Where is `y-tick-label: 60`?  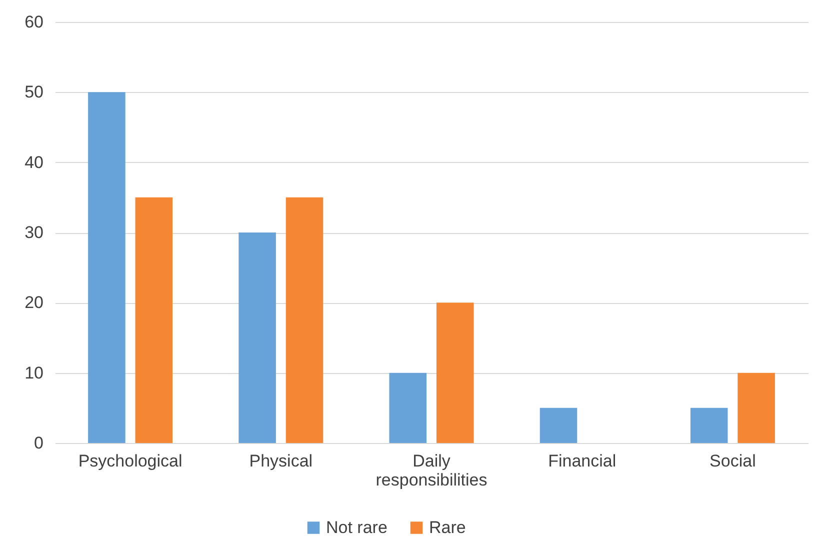 y-tick-label: 60 is located at coordinates (34, 22).